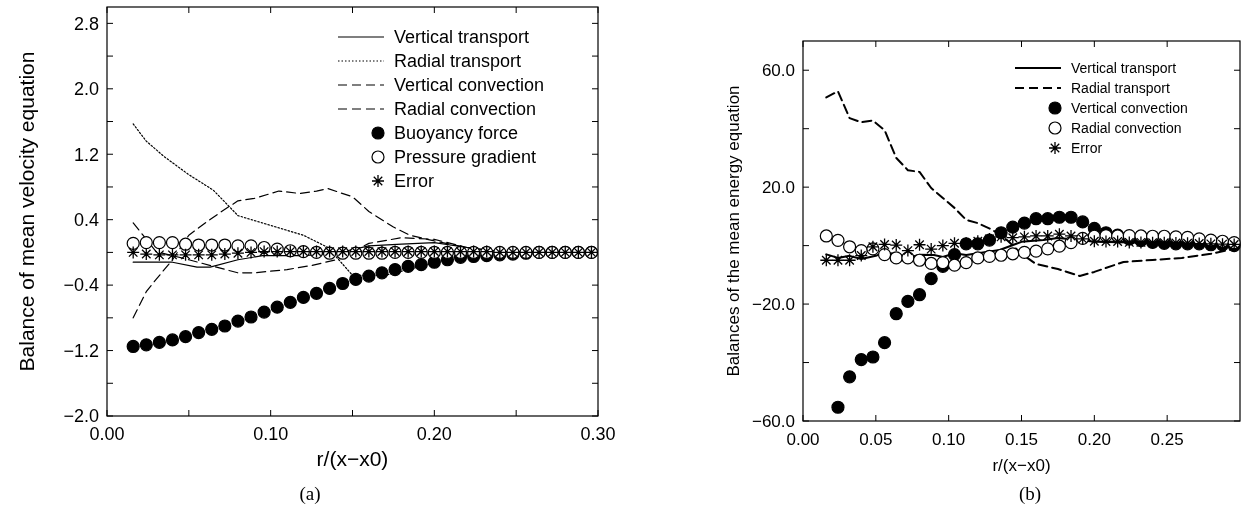  Describe the element at coordinates (310, 494) in the screenshot. I see `text: (a)` at that location.